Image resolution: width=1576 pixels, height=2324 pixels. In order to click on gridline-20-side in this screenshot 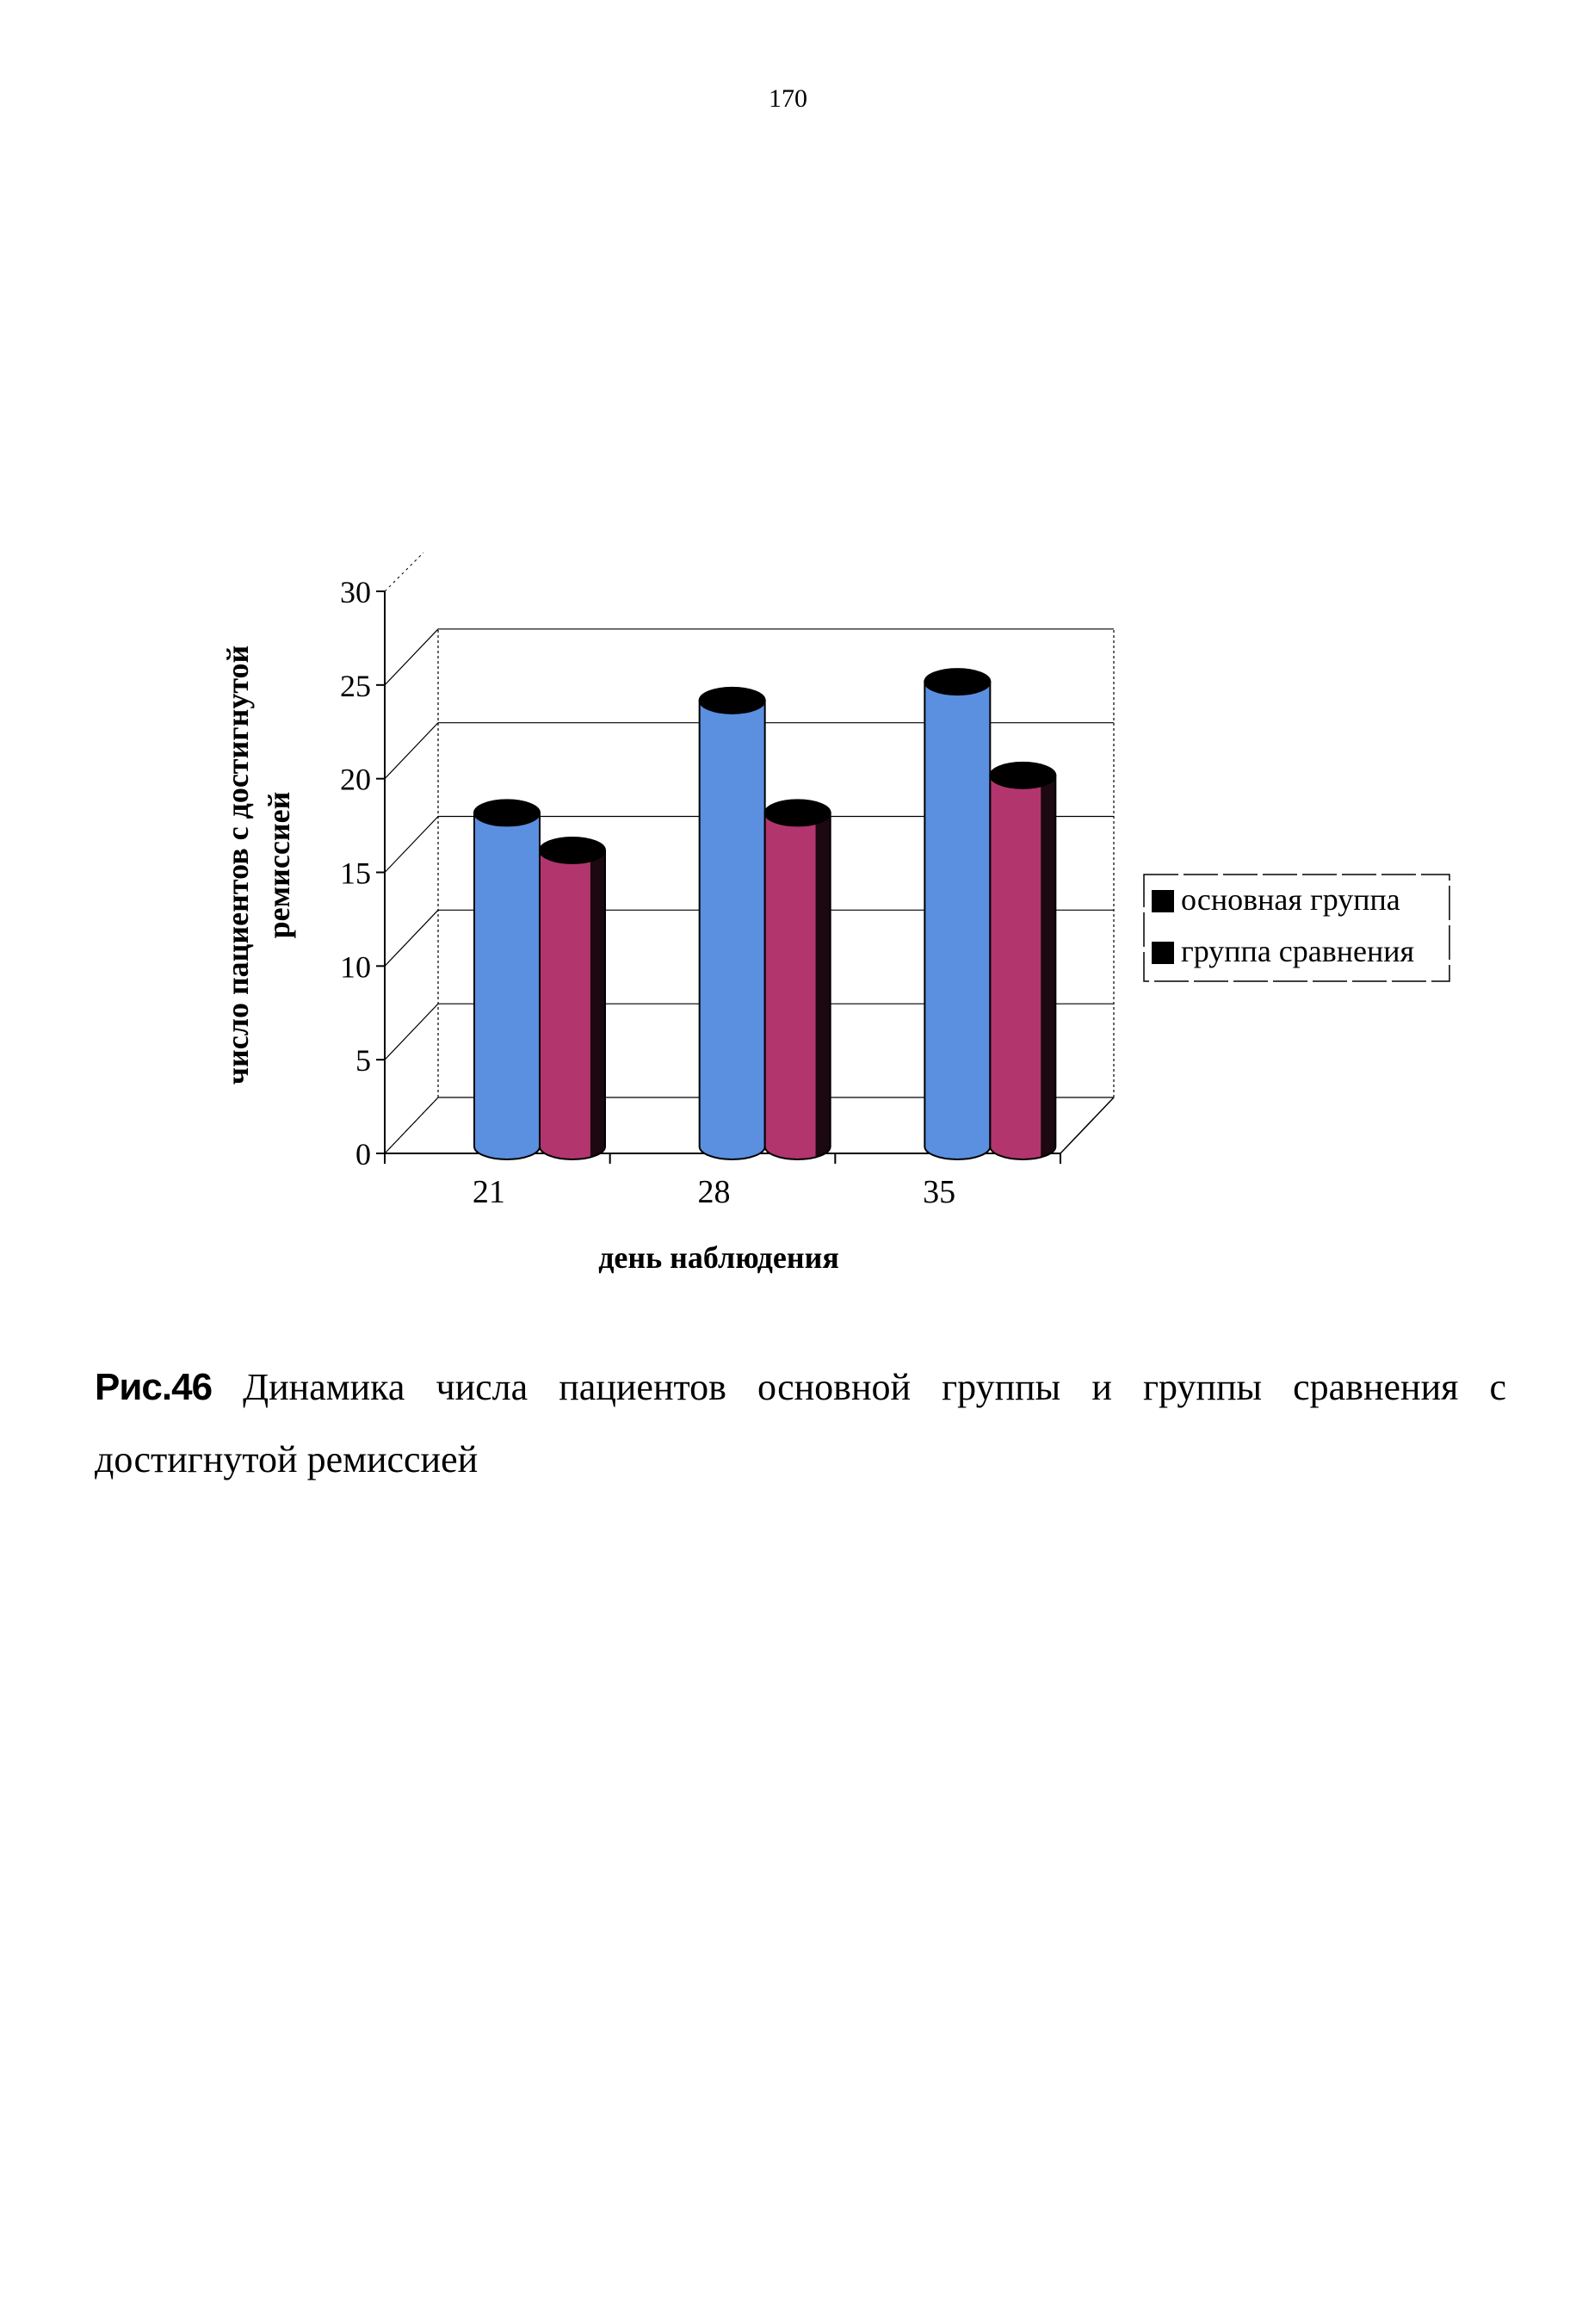, I will do `click(411, 751)`.